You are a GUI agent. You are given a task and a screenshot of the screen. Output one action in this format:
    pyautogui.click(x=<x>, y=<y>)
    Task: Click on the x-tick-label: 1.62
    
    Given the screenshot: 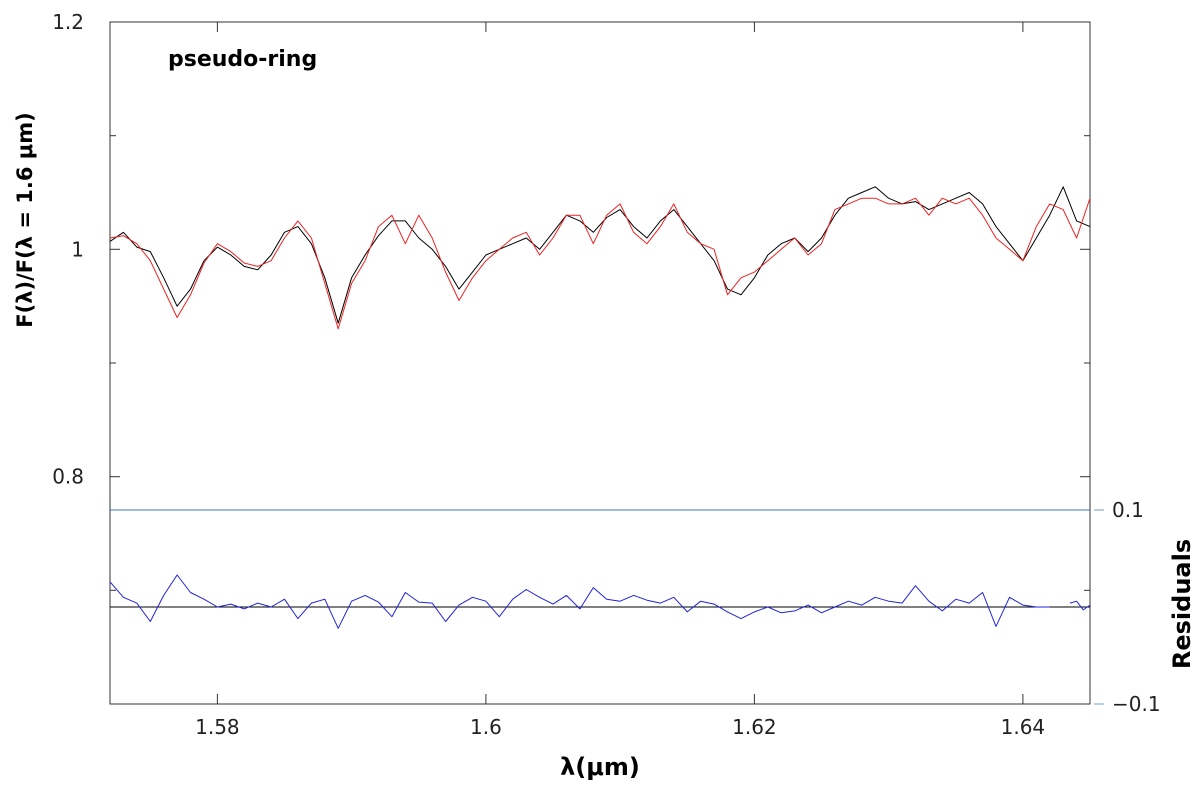 What is the action you would take?
    pyautogui.click(x=754, y=727)
    